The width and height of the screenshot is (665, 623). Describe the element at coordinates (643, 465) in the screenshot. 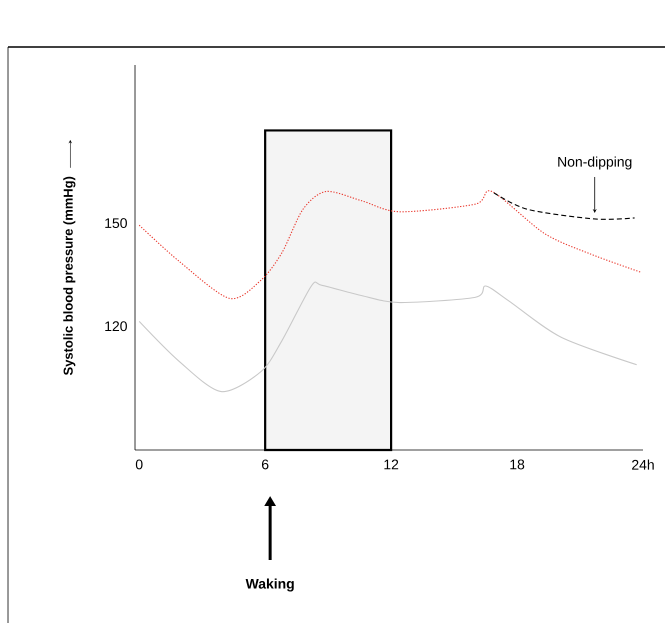

I see `x-tick-label: 24h` at that location.